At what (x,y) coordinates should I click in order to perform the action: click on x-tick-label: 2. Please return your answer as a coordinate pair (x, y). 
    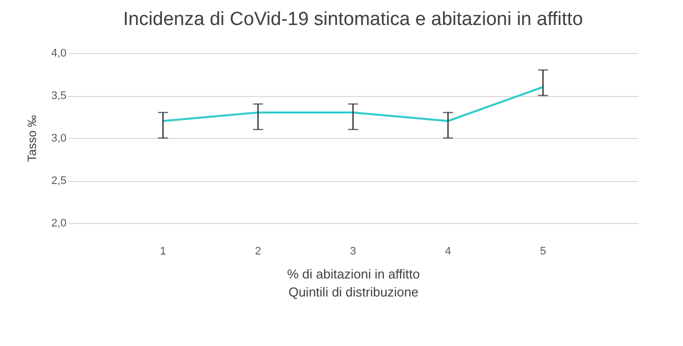
    Looking at the image, I should click on (258, 252).